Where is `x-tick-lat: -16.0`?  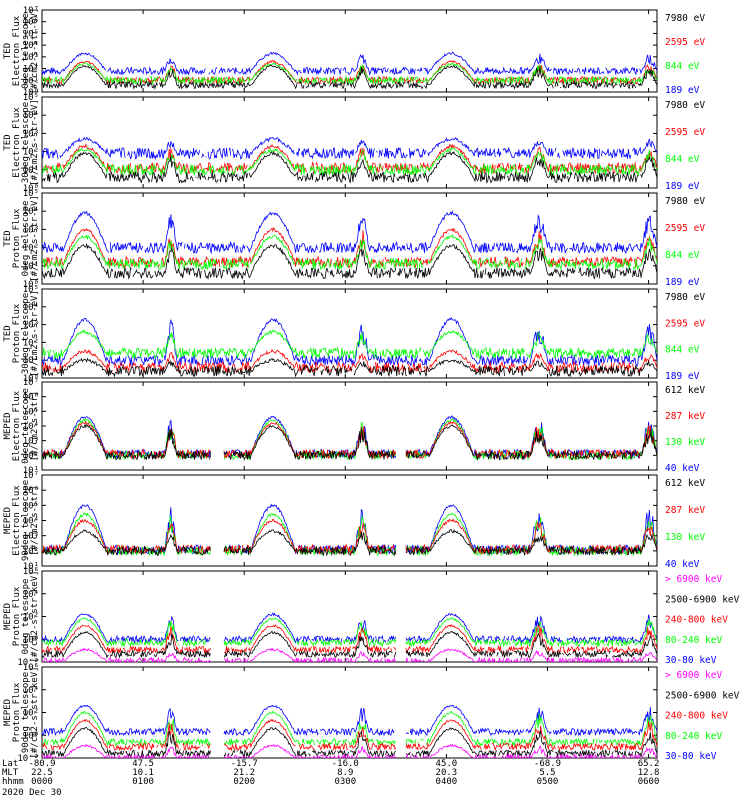
x-tick-lat: -16.0 is located at coordinates (345, 764).